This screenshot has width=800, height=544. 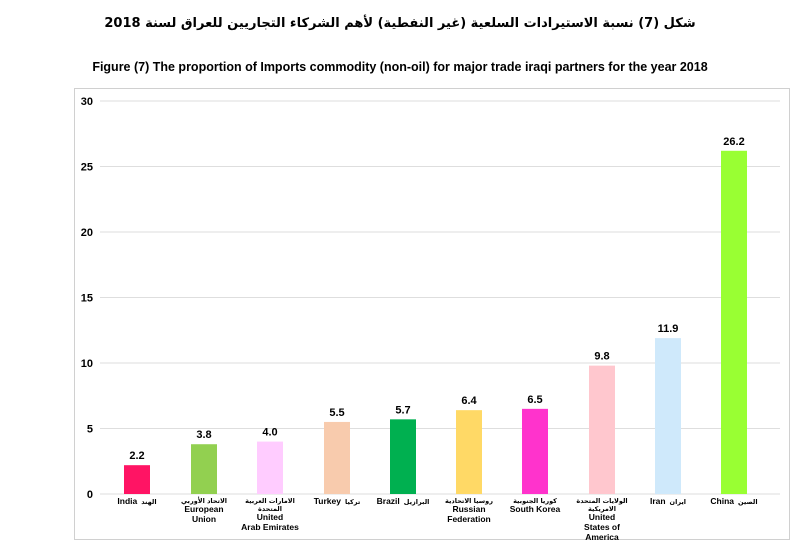 What do you see at coordinates (468, 519) in the screenshot?
I see `x-tick-label: Federation` at bounding box center [468, 519].